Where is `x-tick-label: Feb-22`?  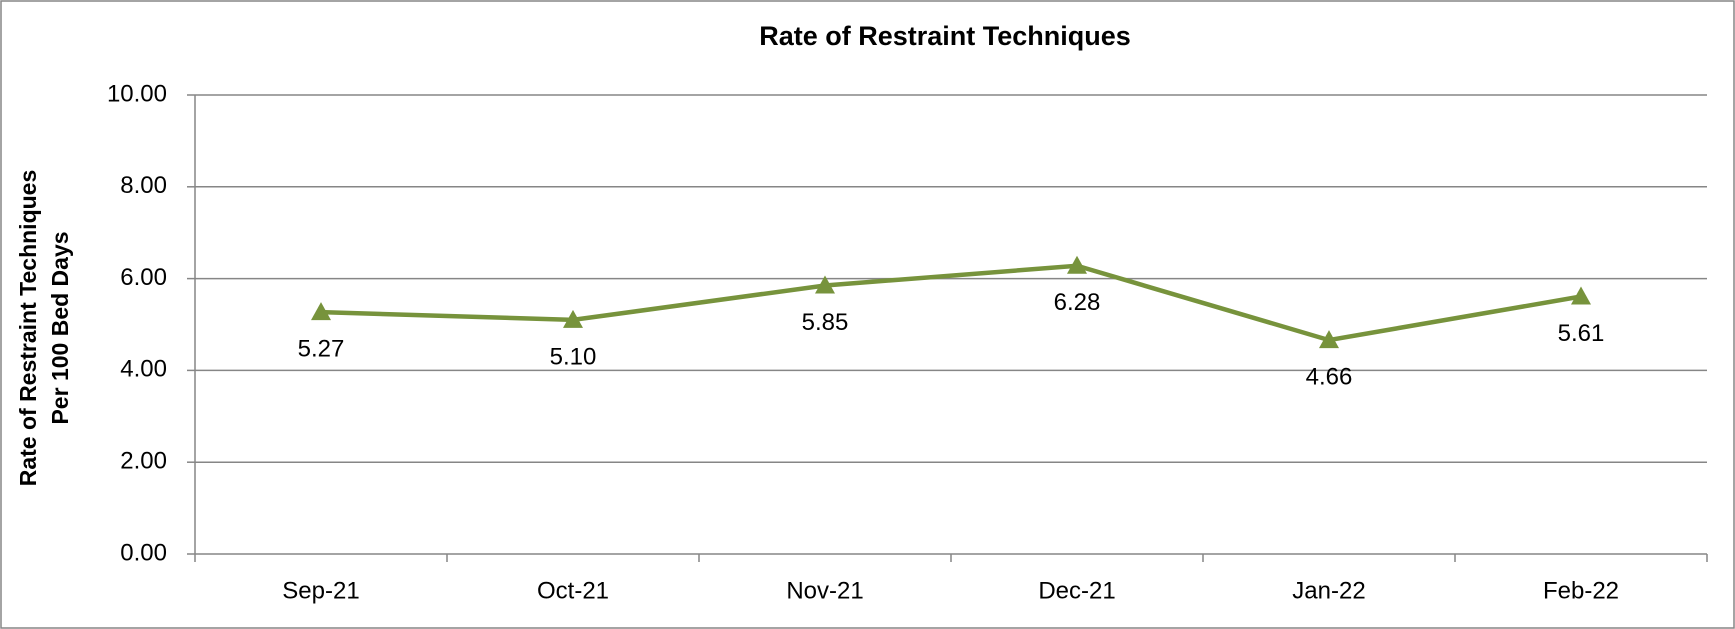
x-tick-label: Feb-22 is located at coordinates (1581, 590).